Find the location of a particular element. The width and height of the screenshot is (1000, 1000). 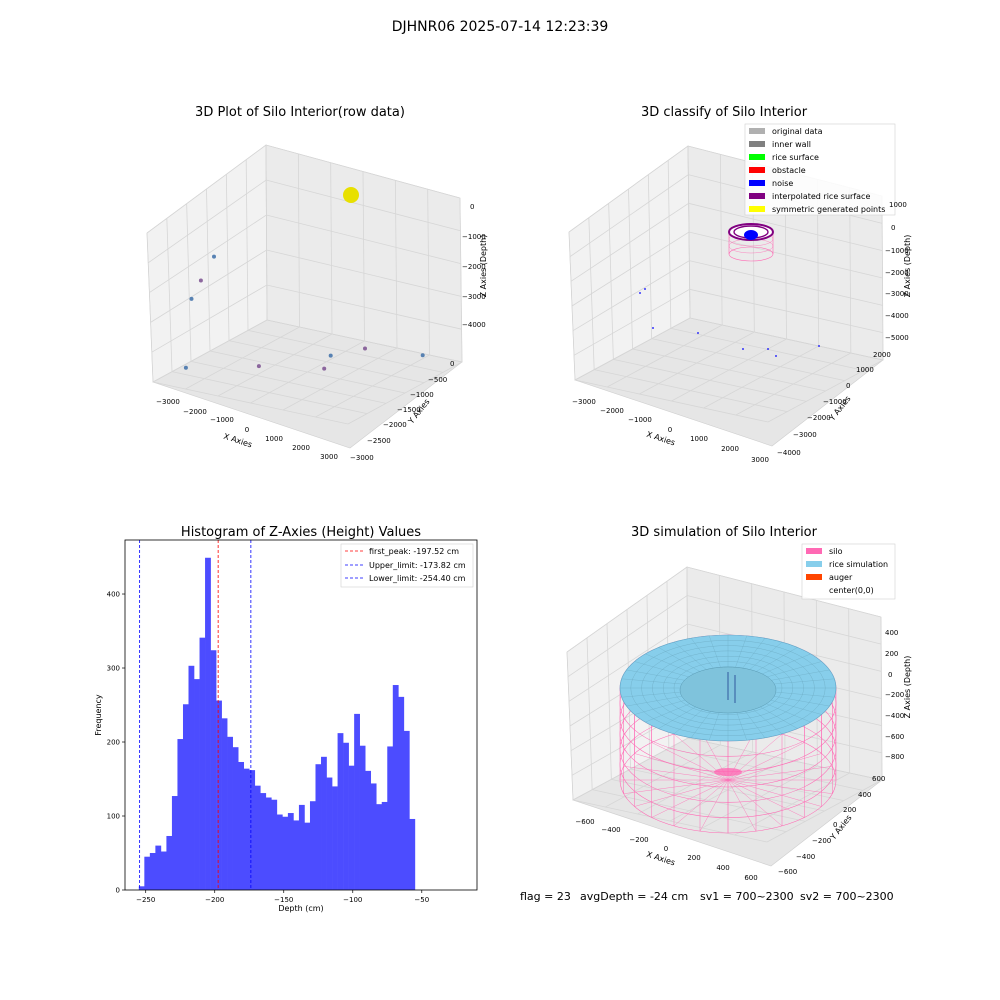

hist-ytick-label: 400 is located at coordinates (113, 595).